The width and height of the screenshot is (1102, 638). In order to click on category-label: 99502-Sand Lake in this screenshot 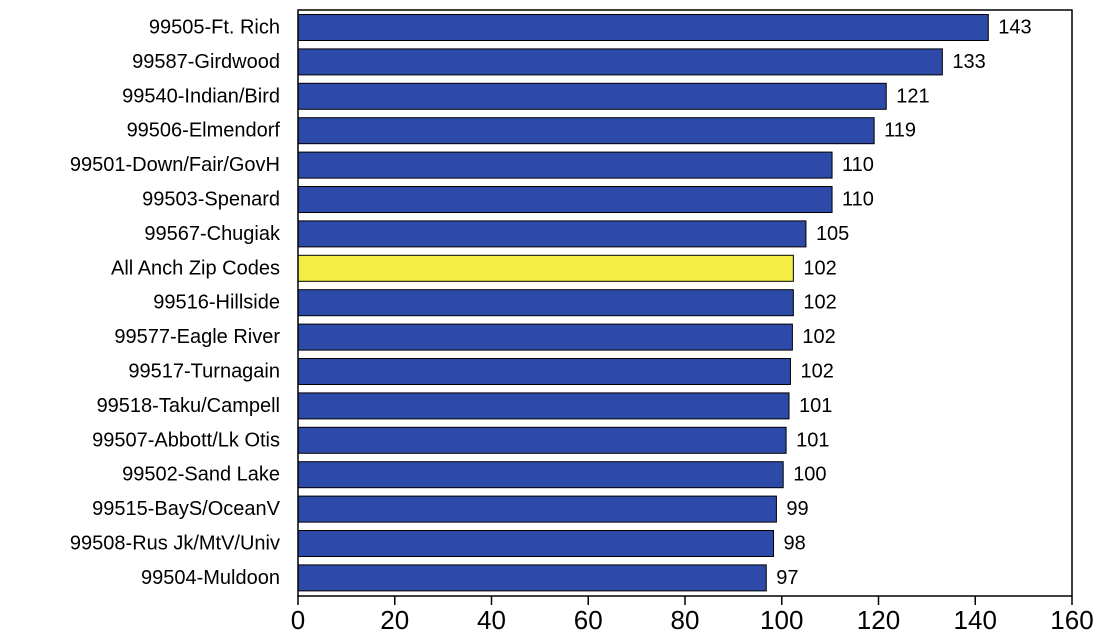, I will do `click(201, 475)`.